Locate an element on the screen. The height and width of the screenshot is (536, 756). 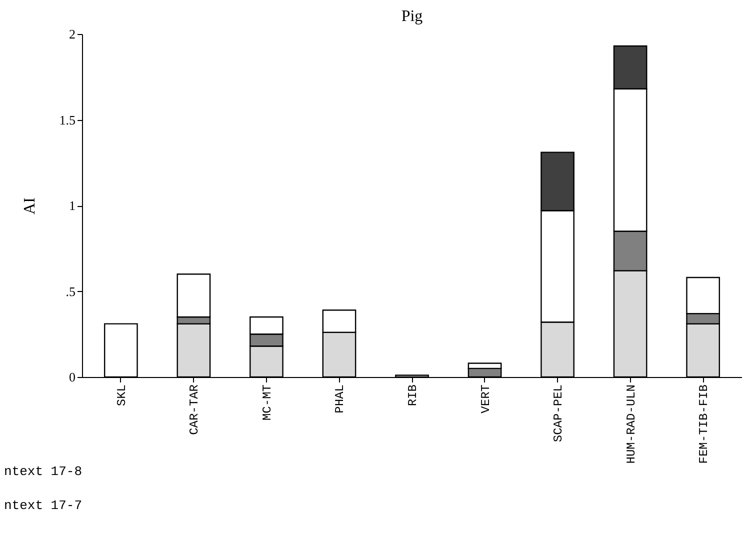
y-tick-label: 1.5 is located at coordinates (67, 120).